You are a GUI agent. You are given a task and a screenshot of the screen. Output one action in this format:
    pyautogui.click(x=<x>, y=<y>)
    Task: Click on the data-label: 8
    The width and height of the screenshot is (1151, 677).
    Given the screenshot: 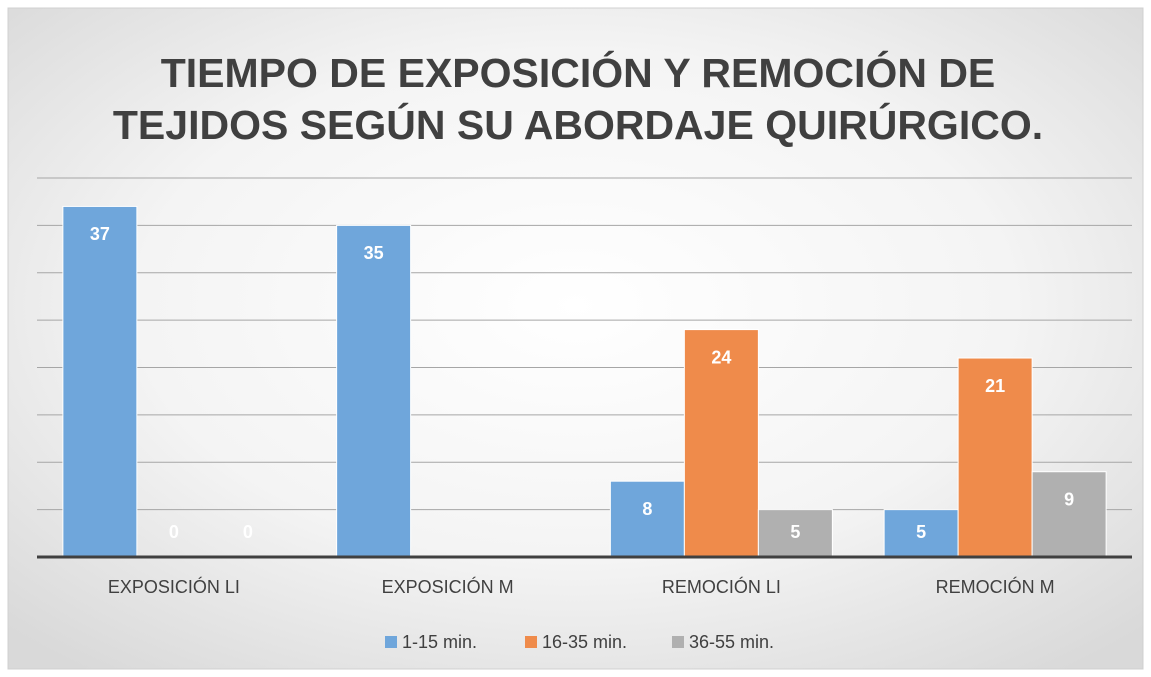 What is the action you would take?
    pyautogui.click(x=647, y=509)
    